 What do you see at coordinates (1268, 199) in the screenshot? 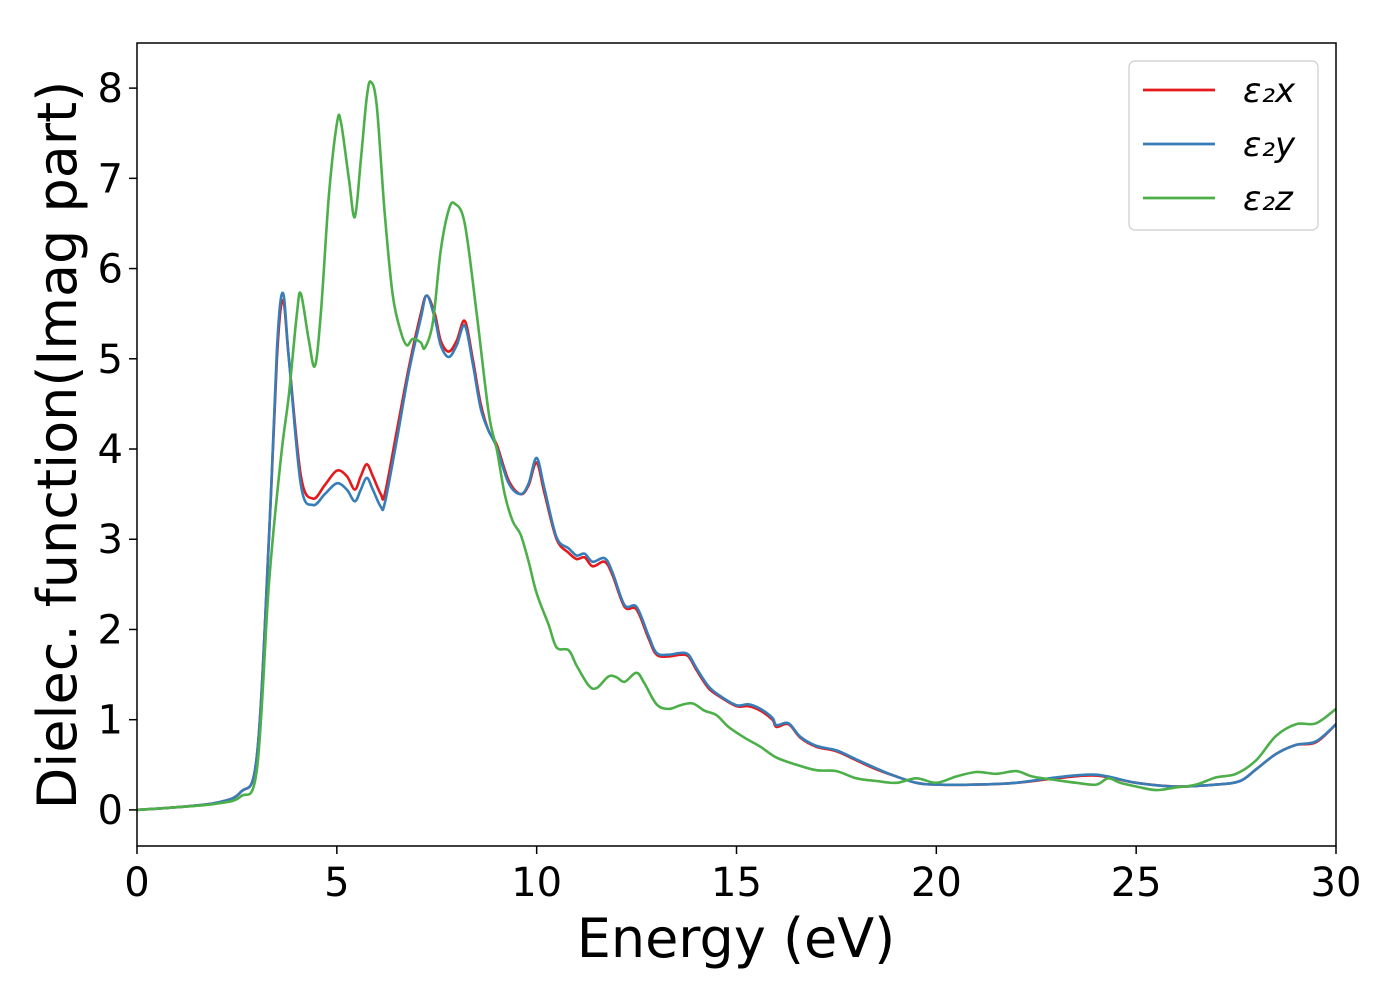
I see `legend-label: ε₂z` at bounding box center [1268, 199].